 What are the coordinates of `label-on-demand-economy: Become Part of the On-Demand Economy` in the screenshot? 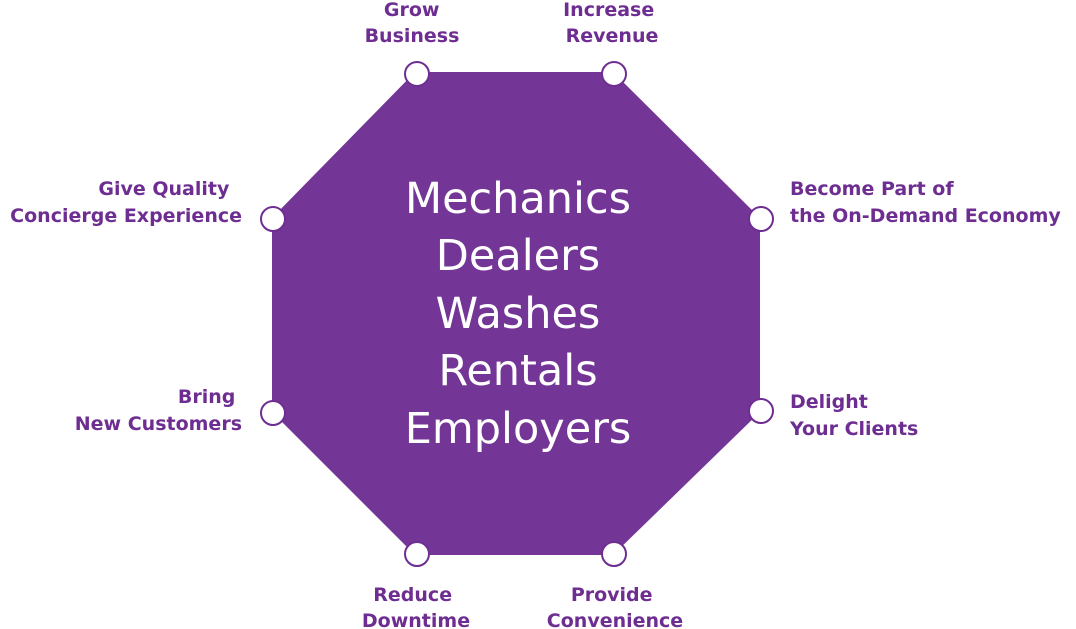 It's located at (925, 202).